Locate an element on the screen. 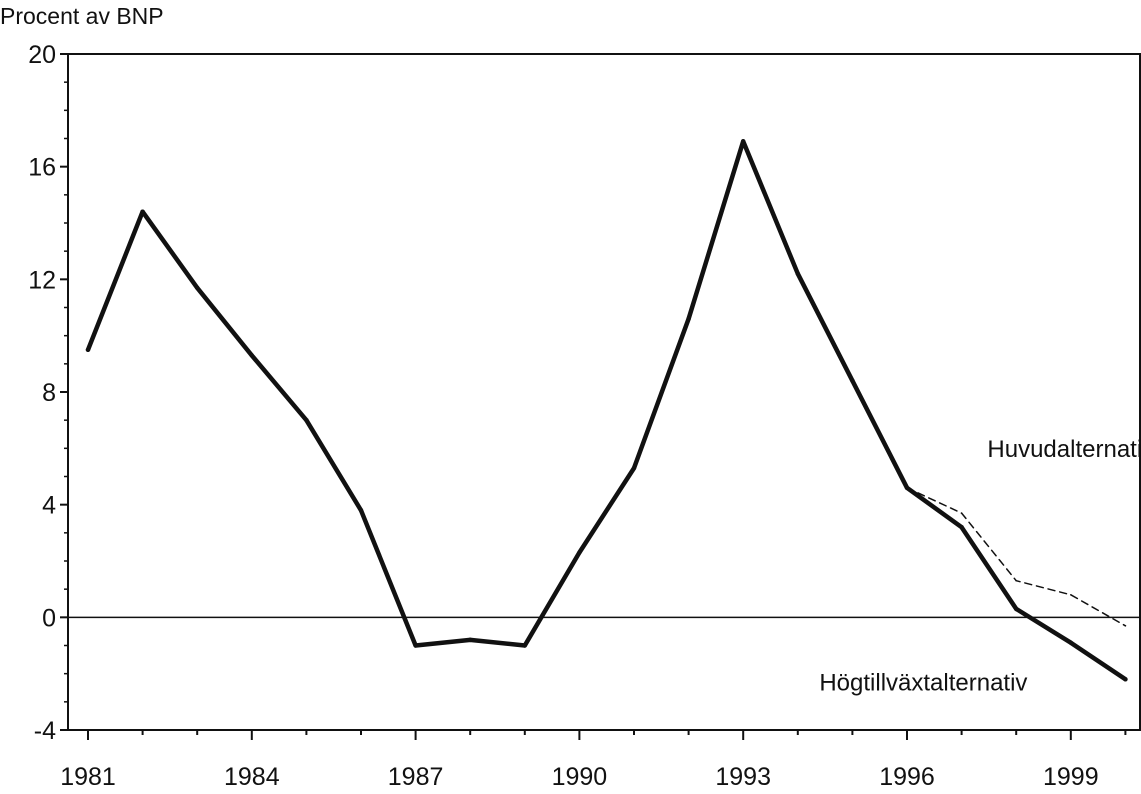  y-tick-label: 20 is located at coordinates (42, 55).